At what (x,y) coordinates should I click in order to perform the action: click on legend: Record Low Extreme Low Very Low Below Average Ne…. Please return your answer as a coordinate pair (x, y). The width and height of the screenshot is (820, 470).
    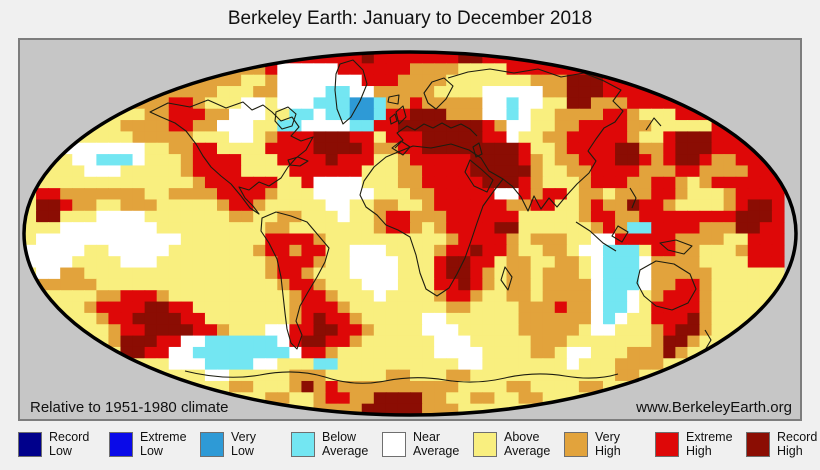
    Looking at the image, I should click on (410, 447).